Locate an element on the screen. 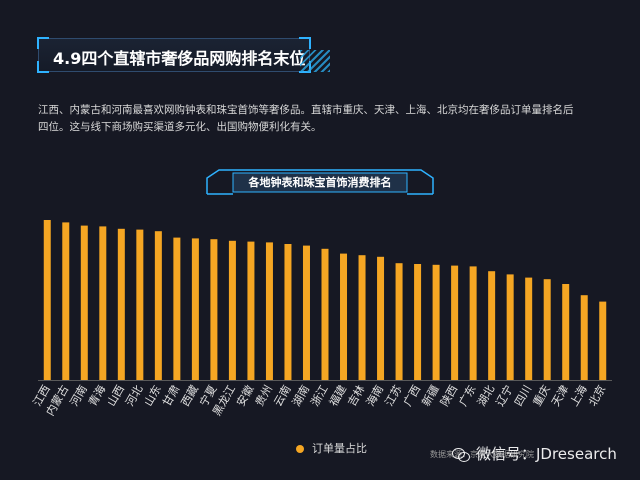 The image size is (640, 480). x-tick-label-26: 四川 is located at coordinates (523, 396).